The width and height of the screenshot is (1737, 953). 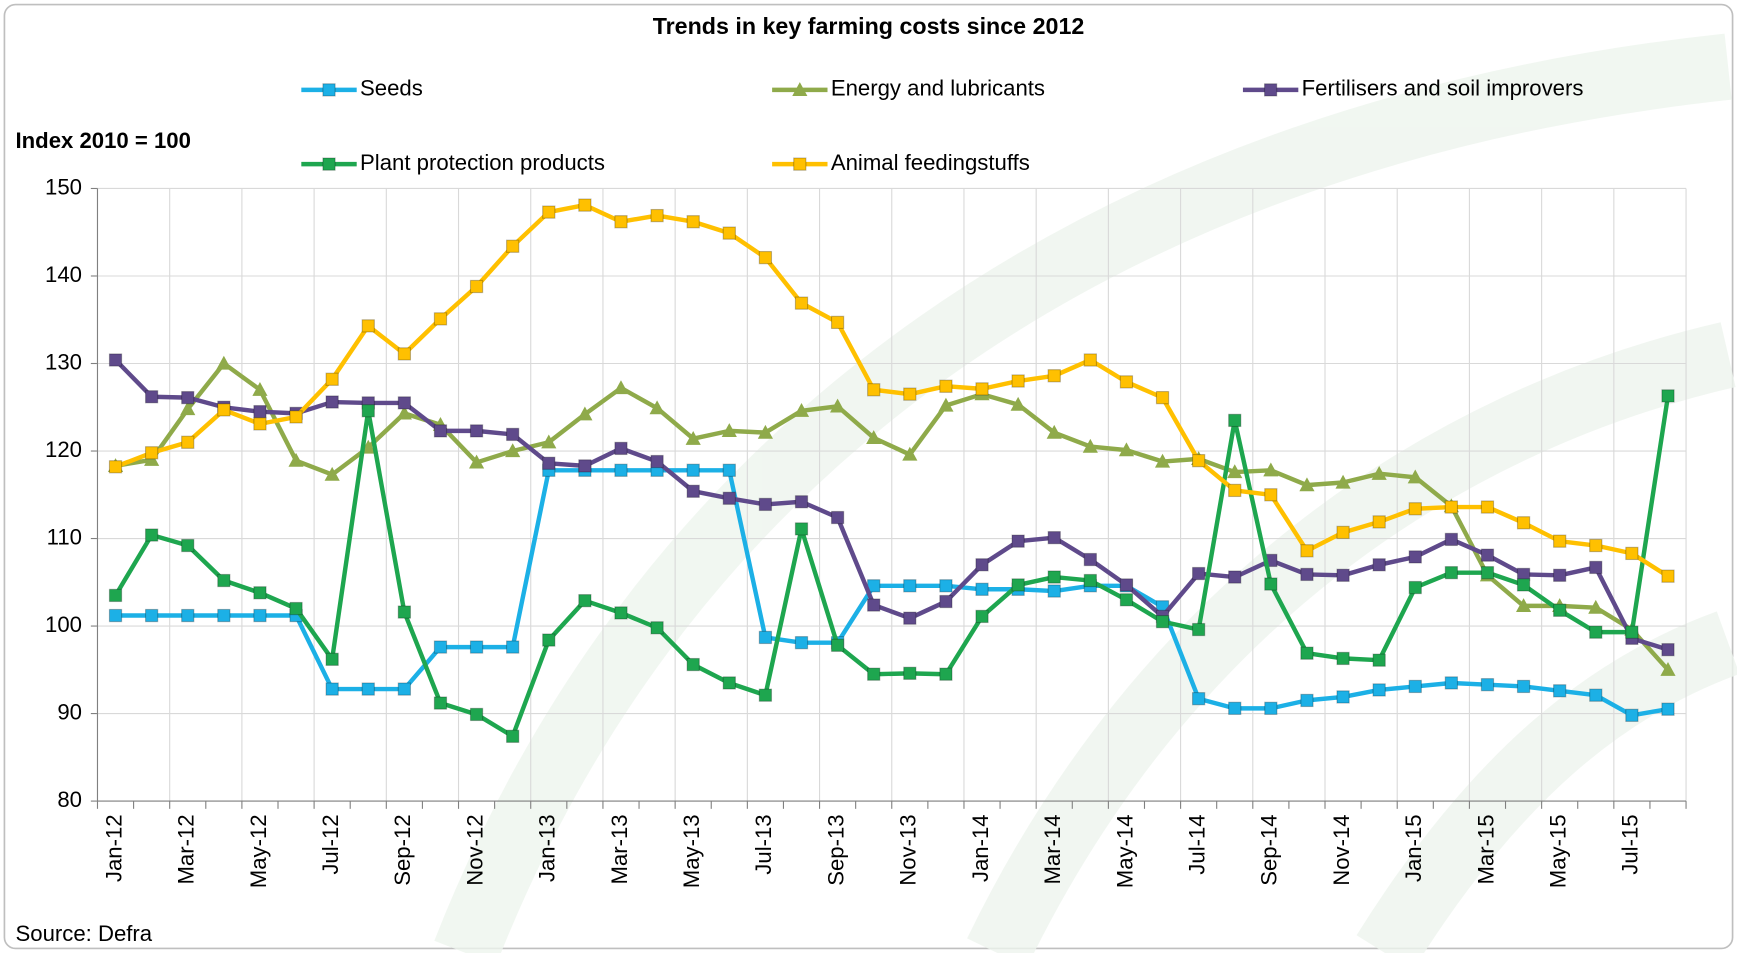 What do you see at coordinates (64, 536) in the screenshot?
I see `y-tick-label: 110` at bounding box center [64, 536].